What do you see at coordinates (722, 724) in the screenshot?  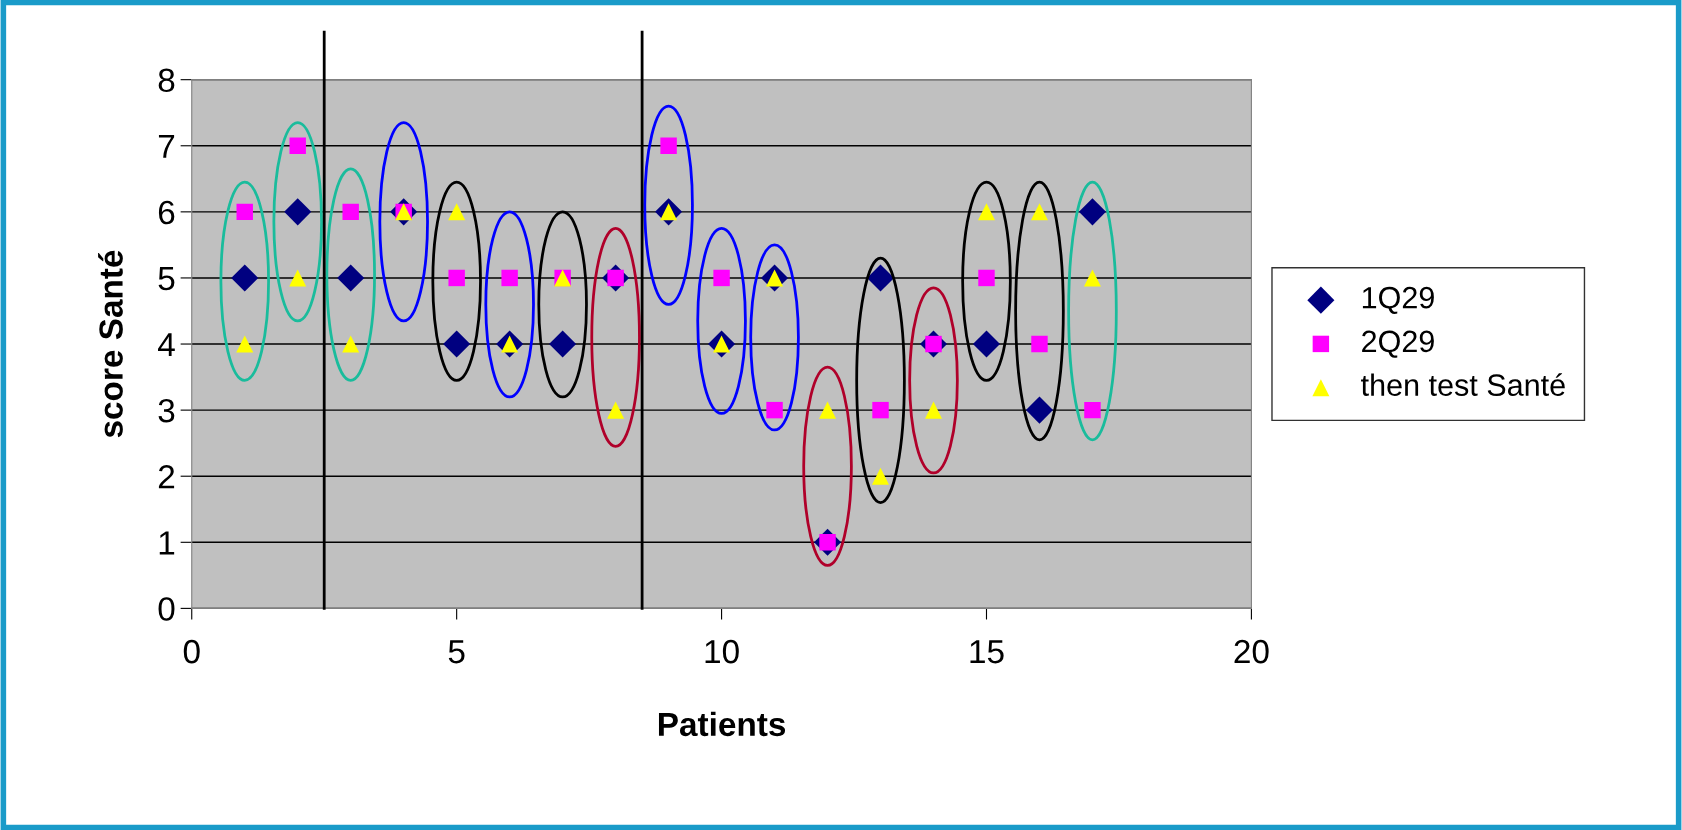 I see `x-axis-title: Patients` at bounding box center [722, 724].